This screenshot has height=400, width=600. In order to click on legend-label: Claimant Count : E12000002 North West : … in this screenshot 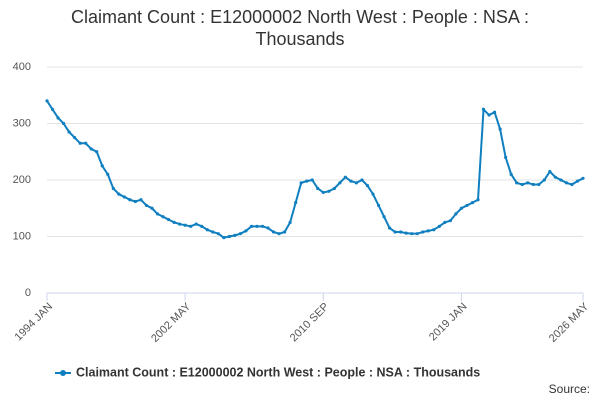, I will do `click(278, 372)`.